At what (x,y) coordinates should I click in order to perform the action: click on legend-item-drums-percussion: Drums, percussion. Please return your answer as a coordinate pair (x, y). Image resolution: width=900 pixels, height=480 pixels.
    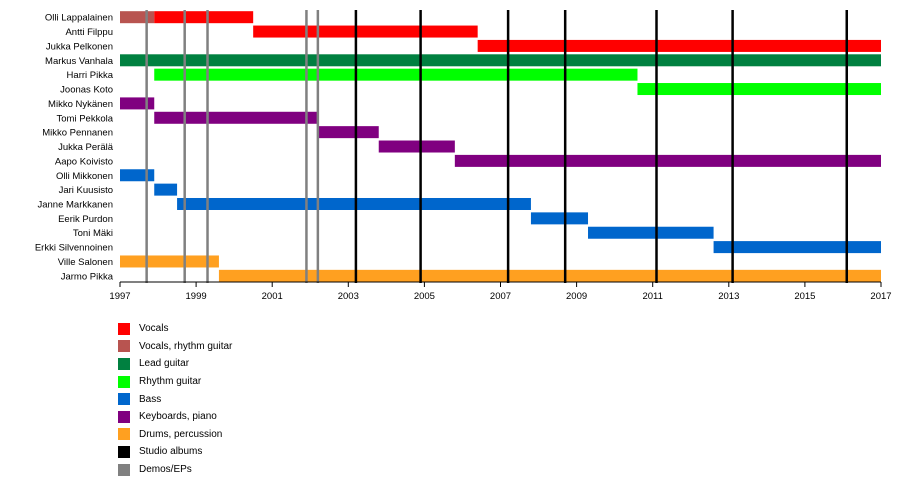
    Looking at the image, I should click on (175, 435).